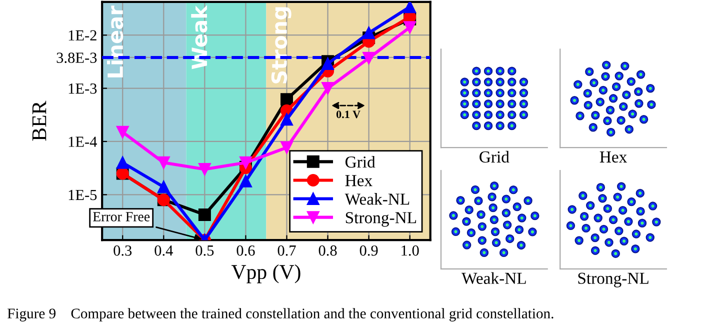 The width and height of the screenshot is (709, 328). I want to click on text: Strong-NL, so click(613, 280).